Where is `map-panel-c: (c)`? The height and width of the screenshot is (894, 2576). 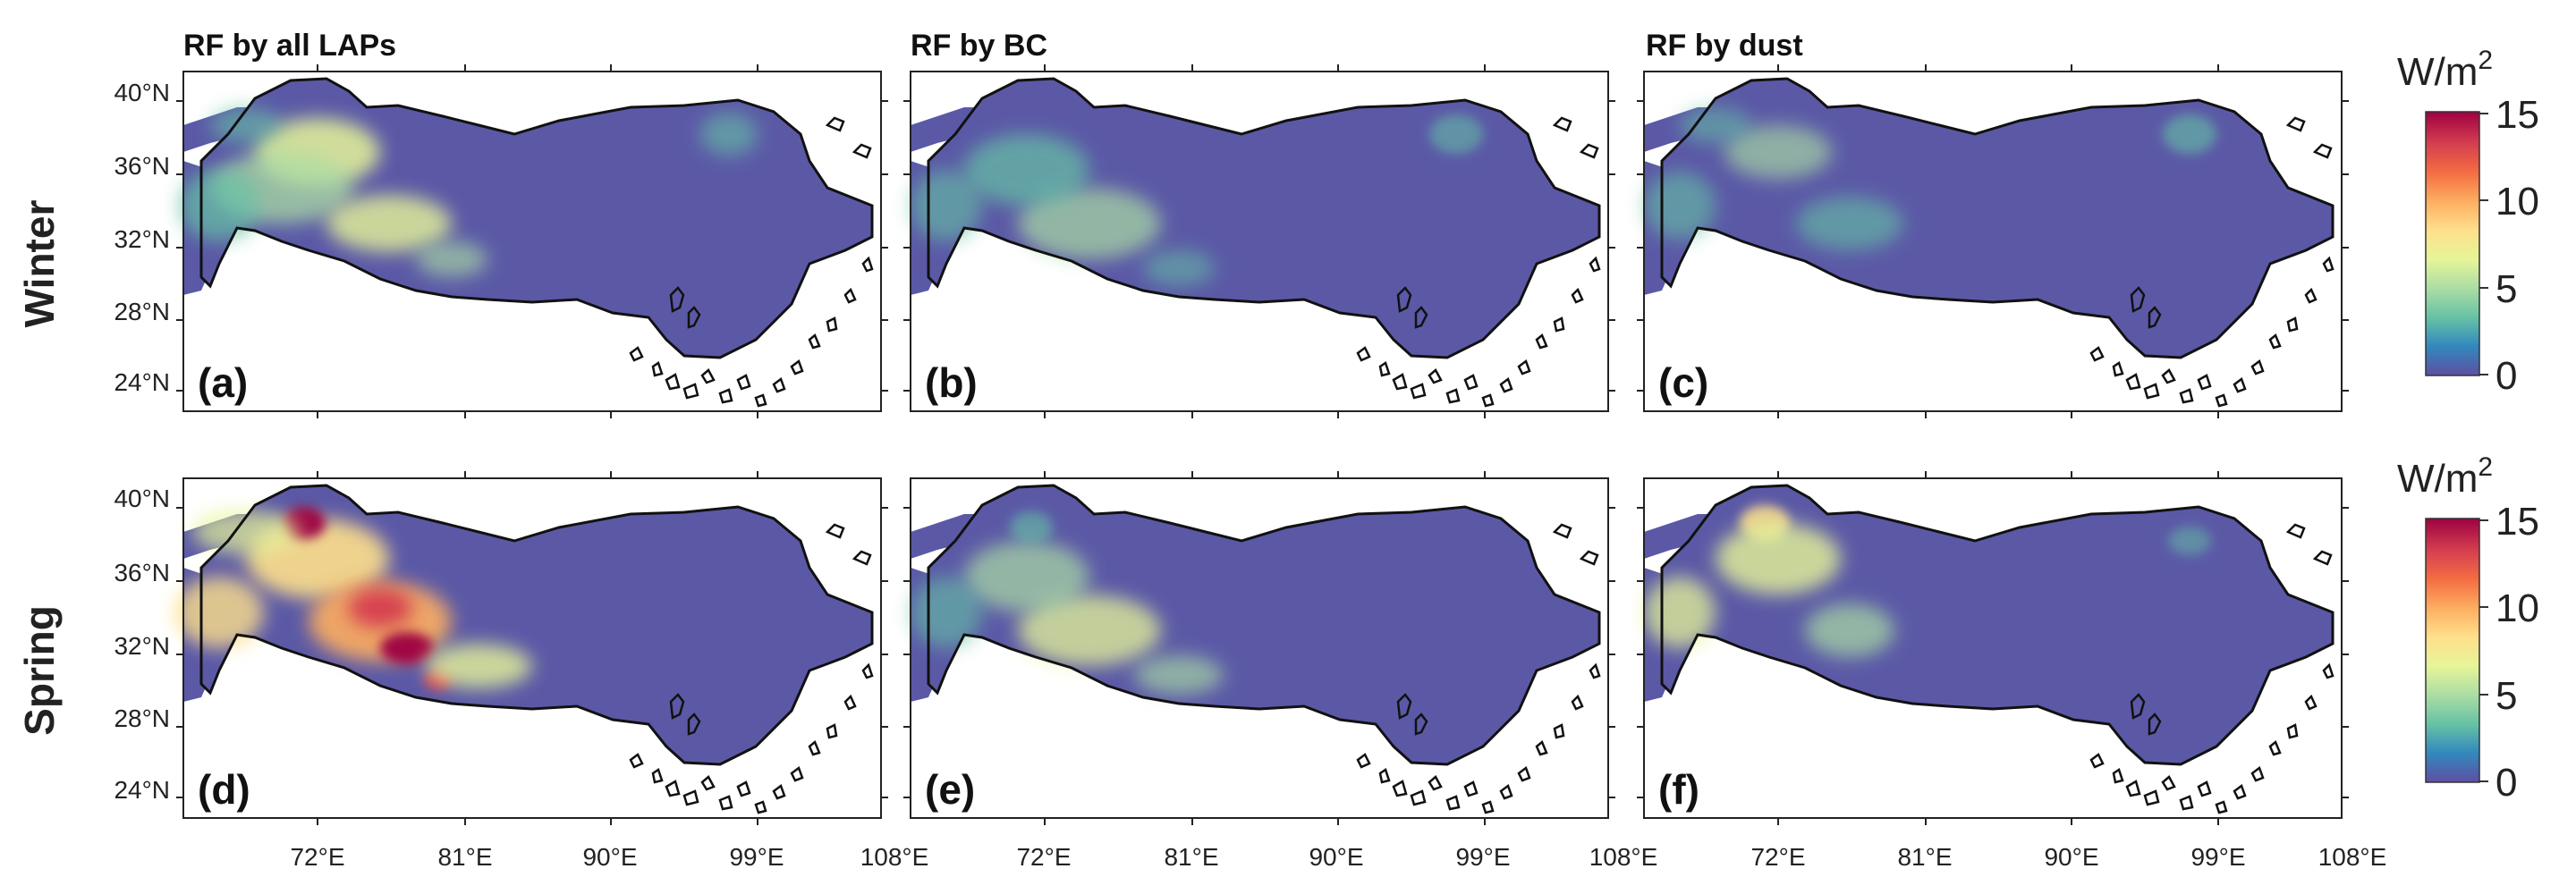
map-panel-c: (c) is located at coordinates (1993, 241).